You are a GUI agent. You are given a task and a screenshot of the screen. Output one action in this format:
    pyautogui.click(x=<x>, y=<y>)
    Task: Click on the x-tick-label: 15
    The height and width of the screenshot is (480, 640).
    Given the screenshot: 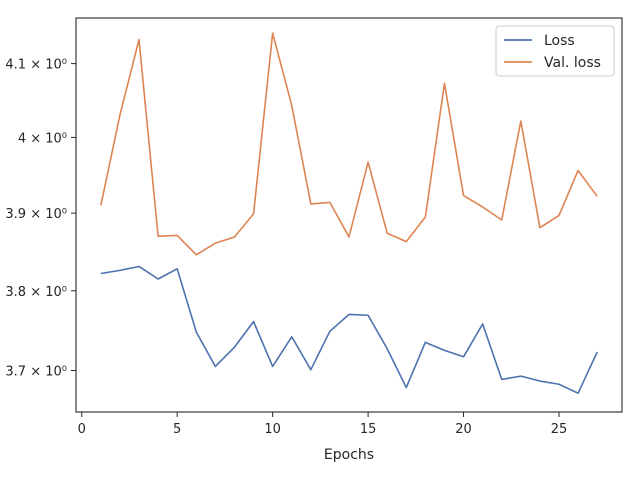 What is the action you would take?
    pyautogui.click(x=368, y=429)
    